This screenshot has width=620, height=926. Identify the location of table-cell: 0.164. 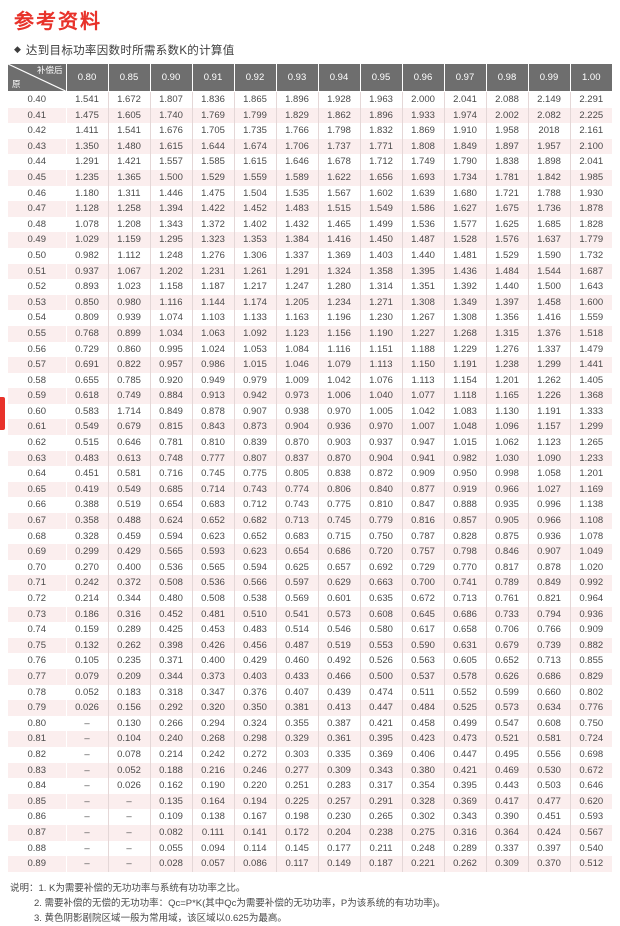
(213, 801).